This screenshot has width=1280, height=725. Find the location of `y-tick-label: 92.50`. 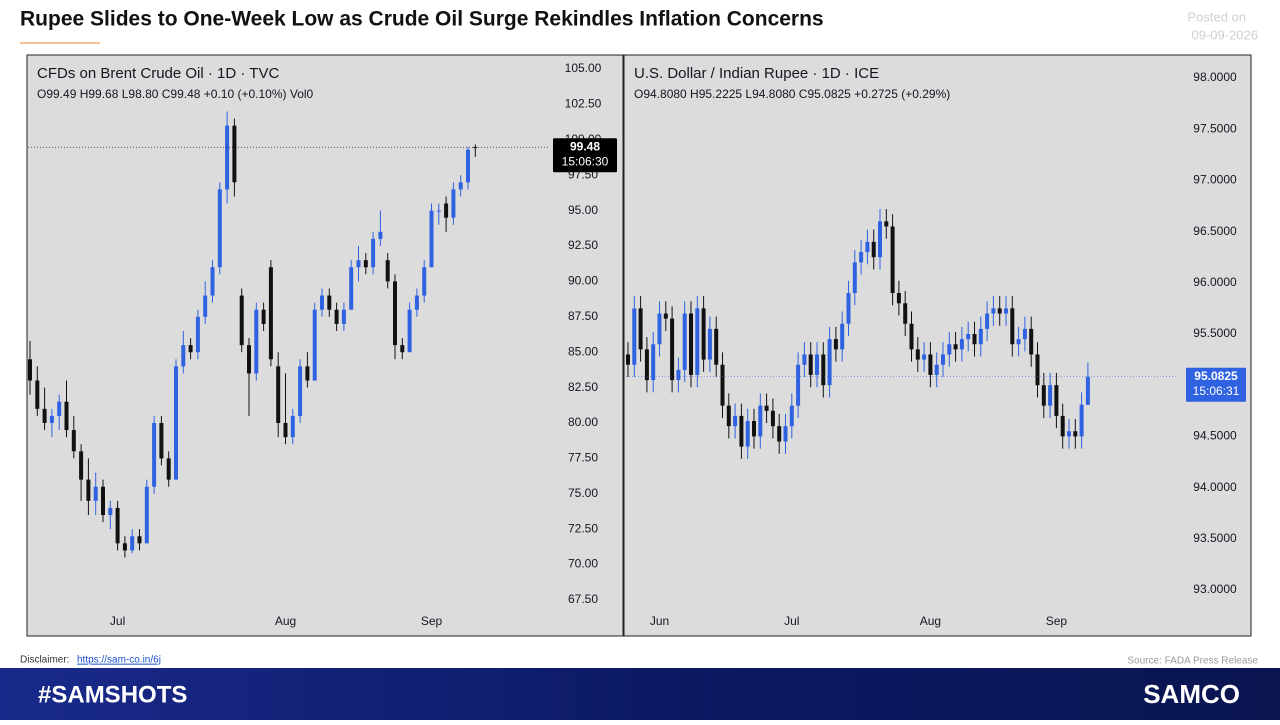

y-tick-label: 92.50 is located at coordinates (583, 245).